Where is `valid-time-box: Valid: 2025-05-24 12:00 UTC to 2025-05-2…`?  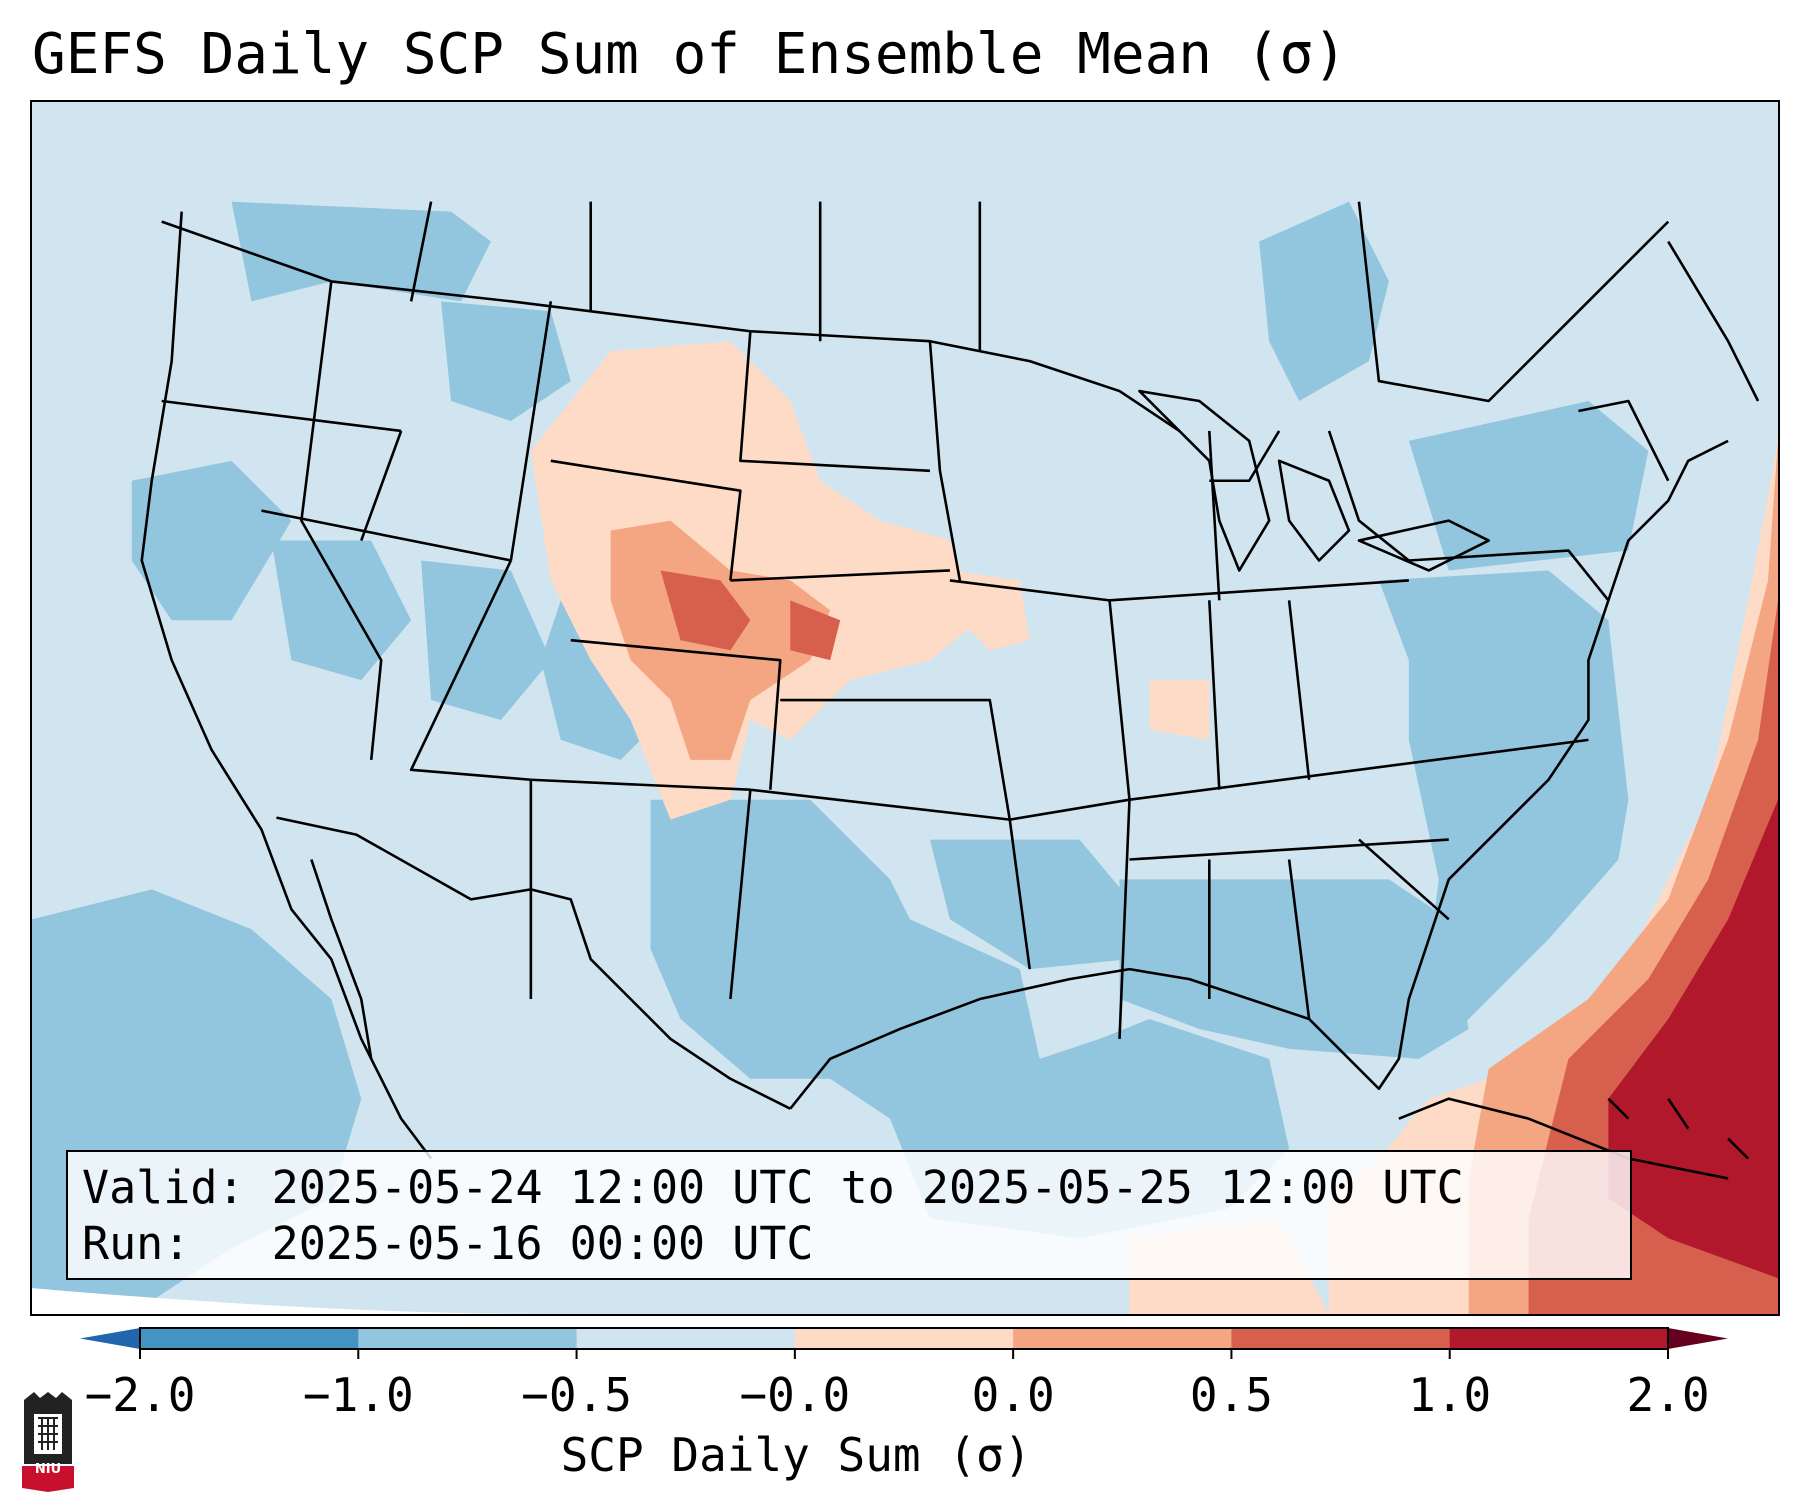
valid-time-box: Valid: 2025-05-24 12:00 UTC to 2025-05-2… is located at coordinates (849, 1215).